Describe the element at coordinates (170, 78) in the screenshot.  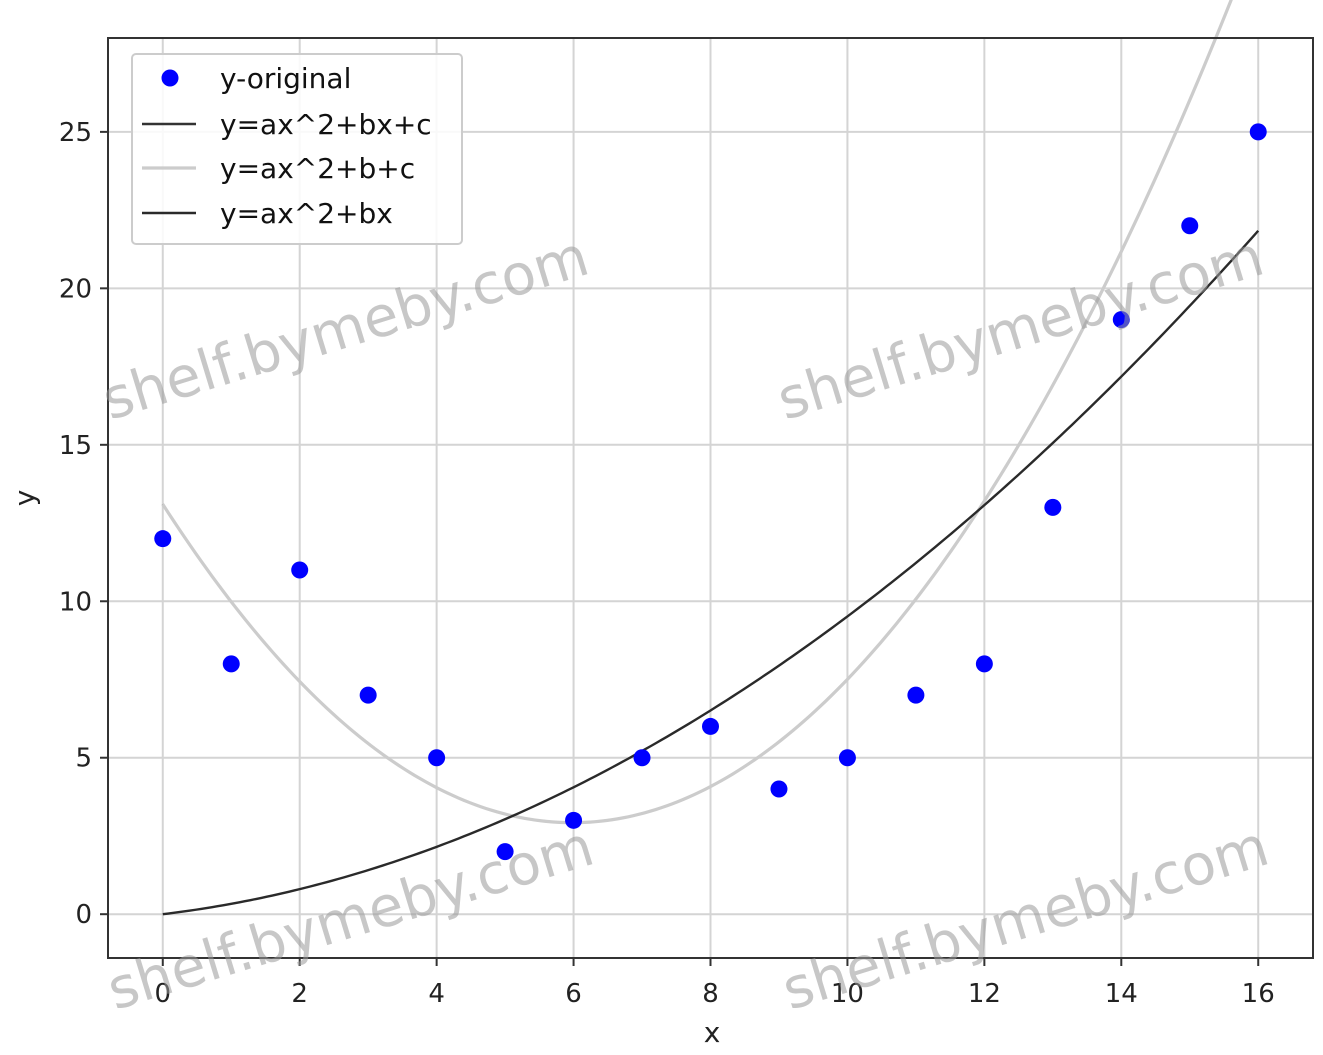
I see `legend-marker-points` at that location.